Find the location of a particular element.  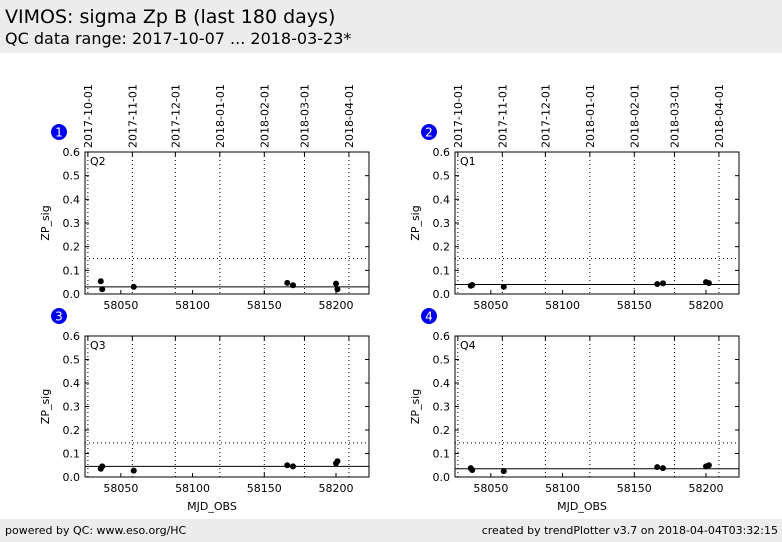

panel-1-y-axis-label: ZP_sig is located at coordinates (45, 222).